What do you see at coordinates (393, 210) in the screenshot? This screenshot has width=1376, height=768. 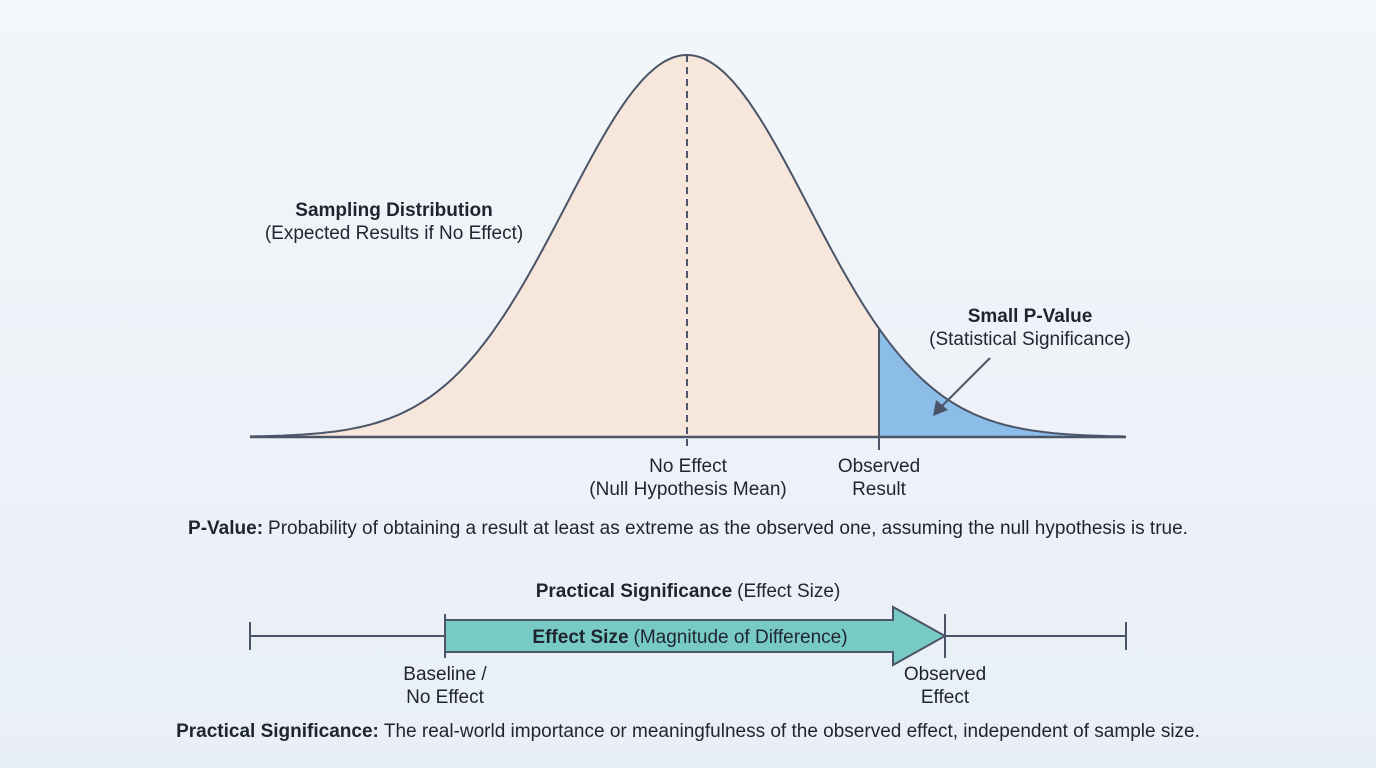 I see `curve-title: Sampling Distribution` at bounding box center [393, 210].